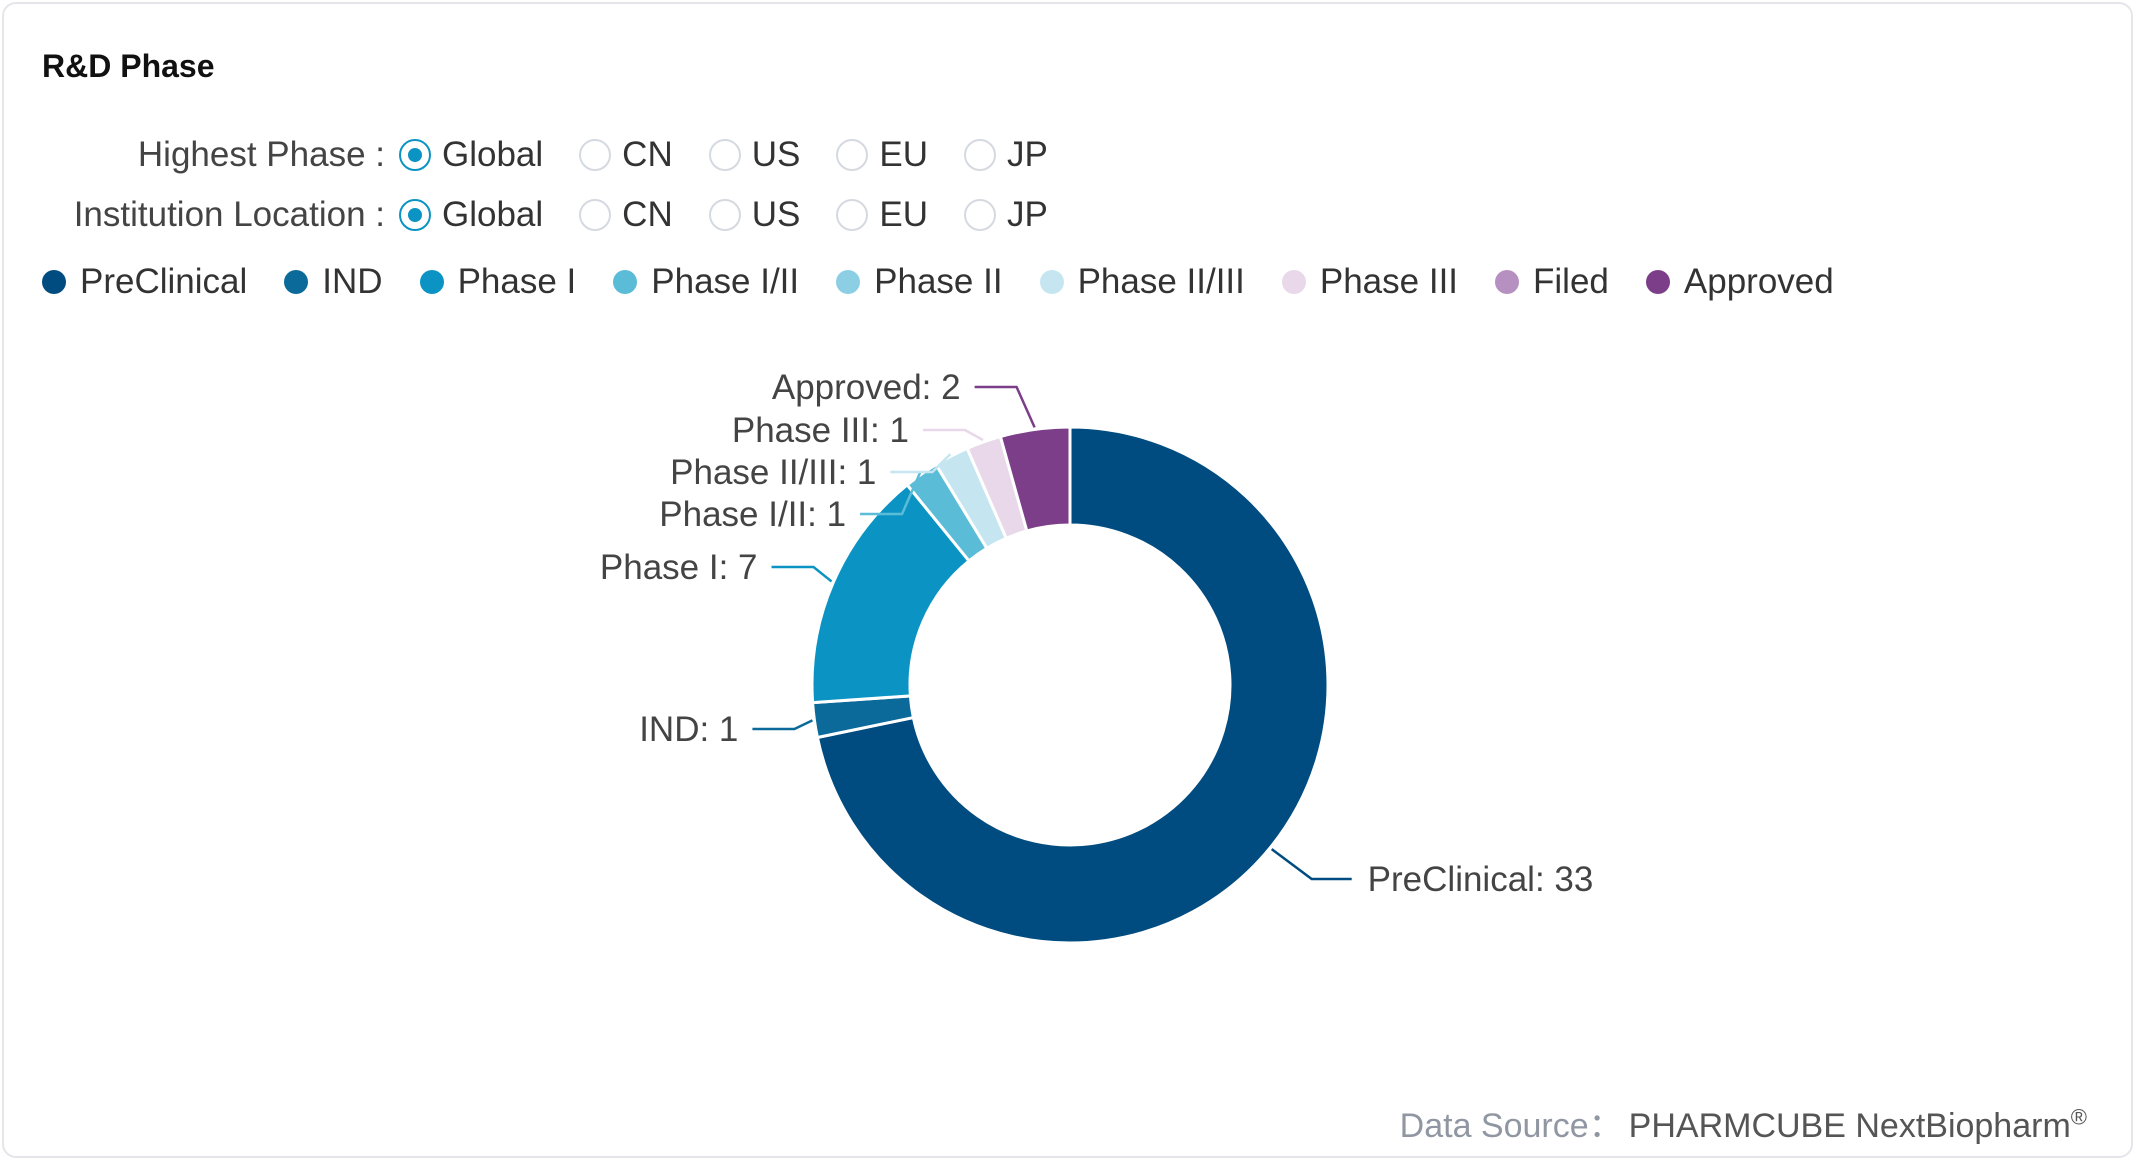  Describe the element at coordinates (544, 155) in the screenshot. I see `highest-phase-filter: Highest Phase : Global CN US EU JP` at that location.